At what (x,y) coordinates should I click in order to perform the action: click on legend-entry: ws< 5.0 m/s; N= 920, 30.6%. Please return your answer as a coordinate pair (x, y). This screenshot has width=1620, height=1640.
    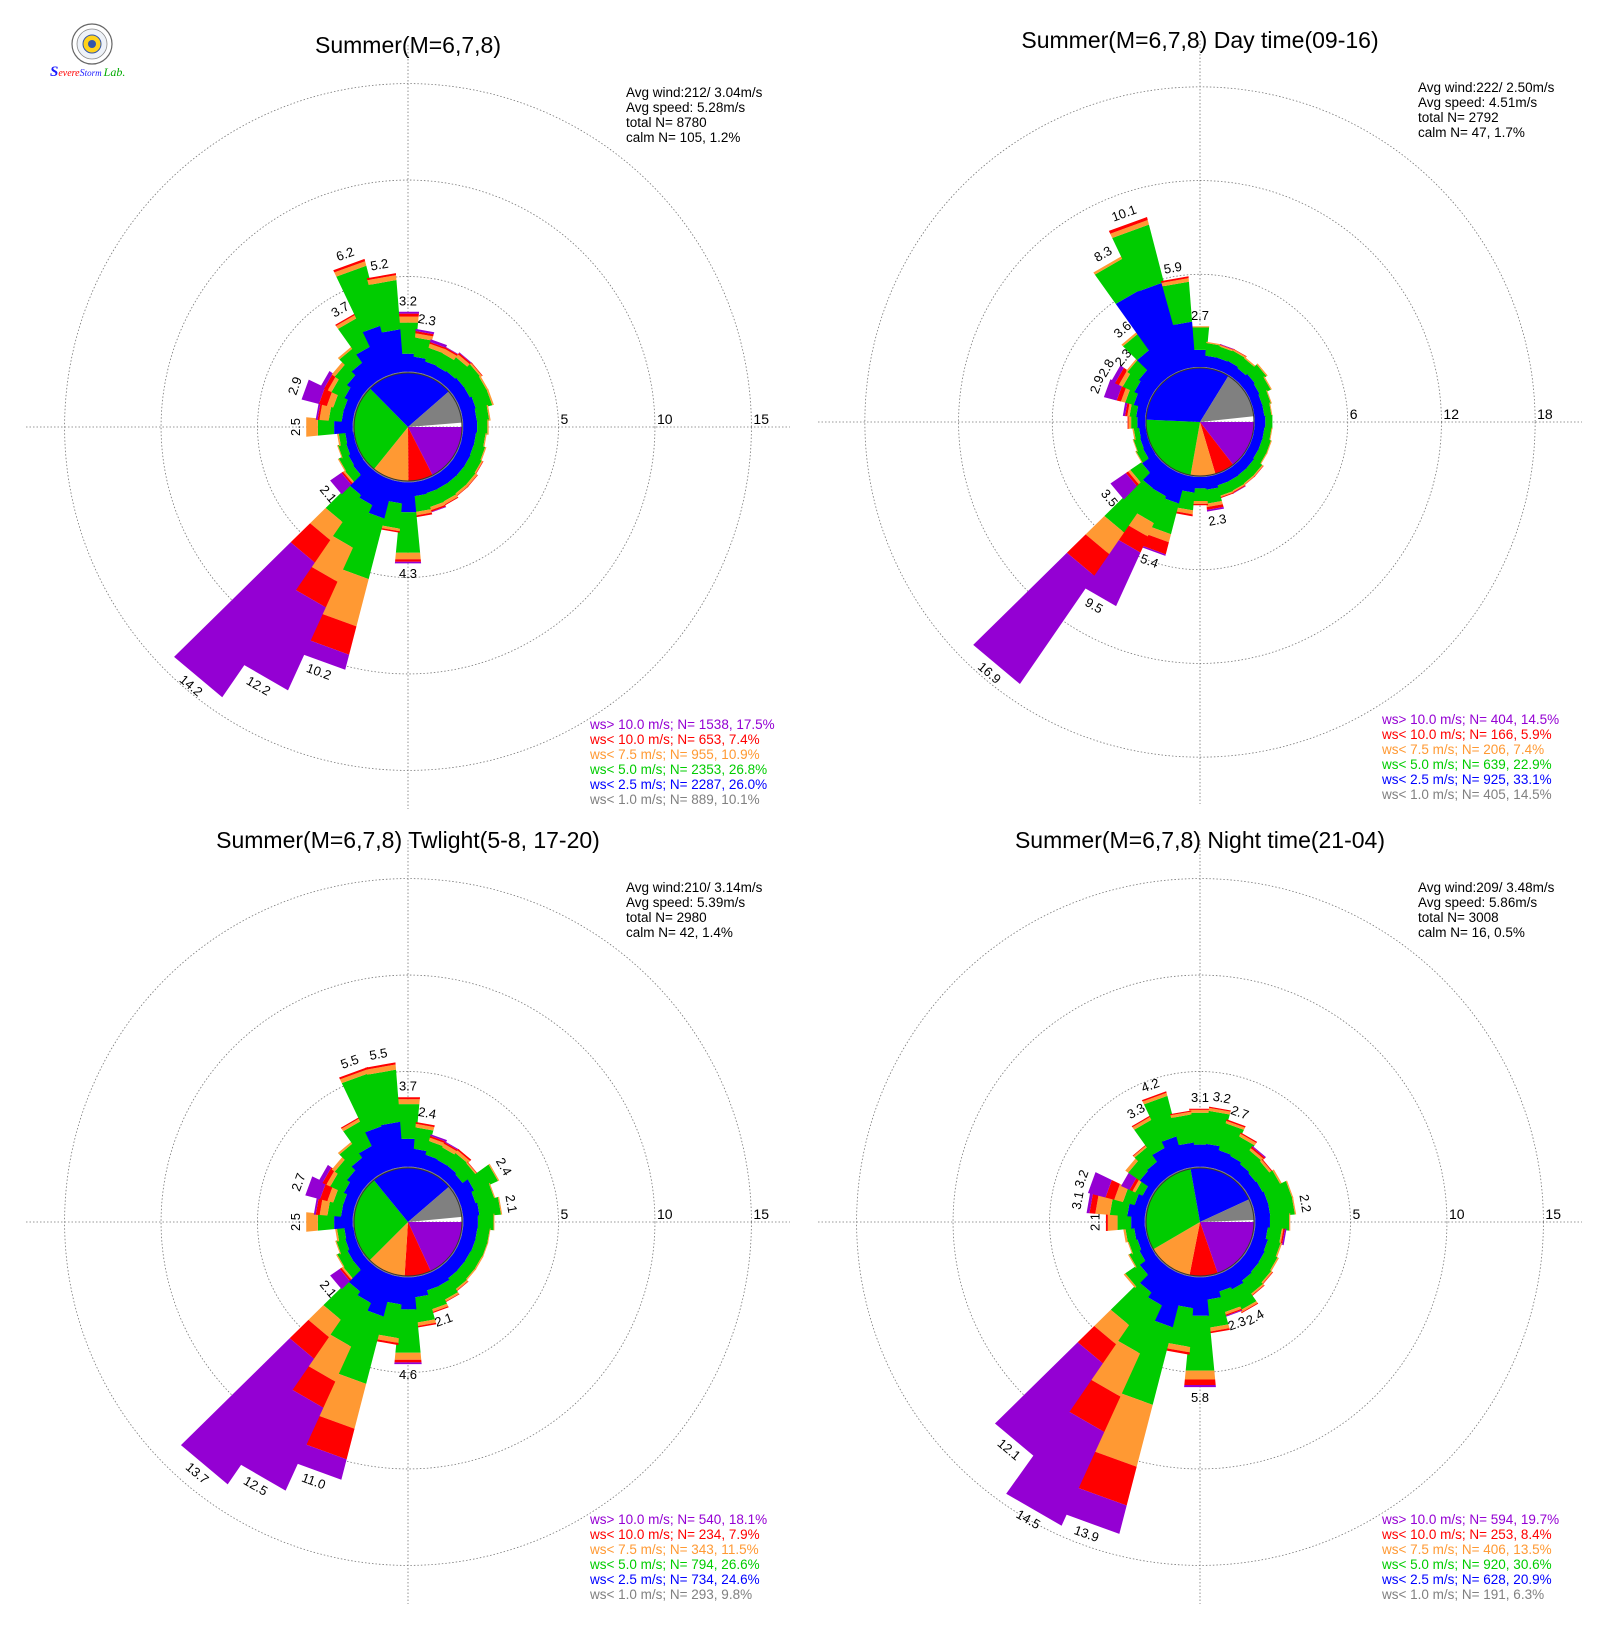
    Looking at the image, I should click on (1466, 1564).